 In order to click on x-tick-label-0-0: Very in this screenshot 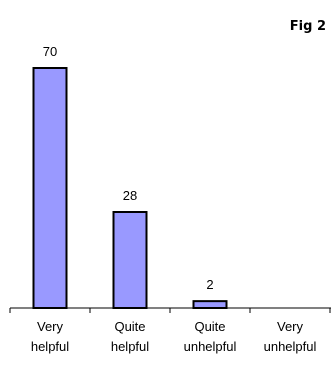, I will do `click(50, 326)`.